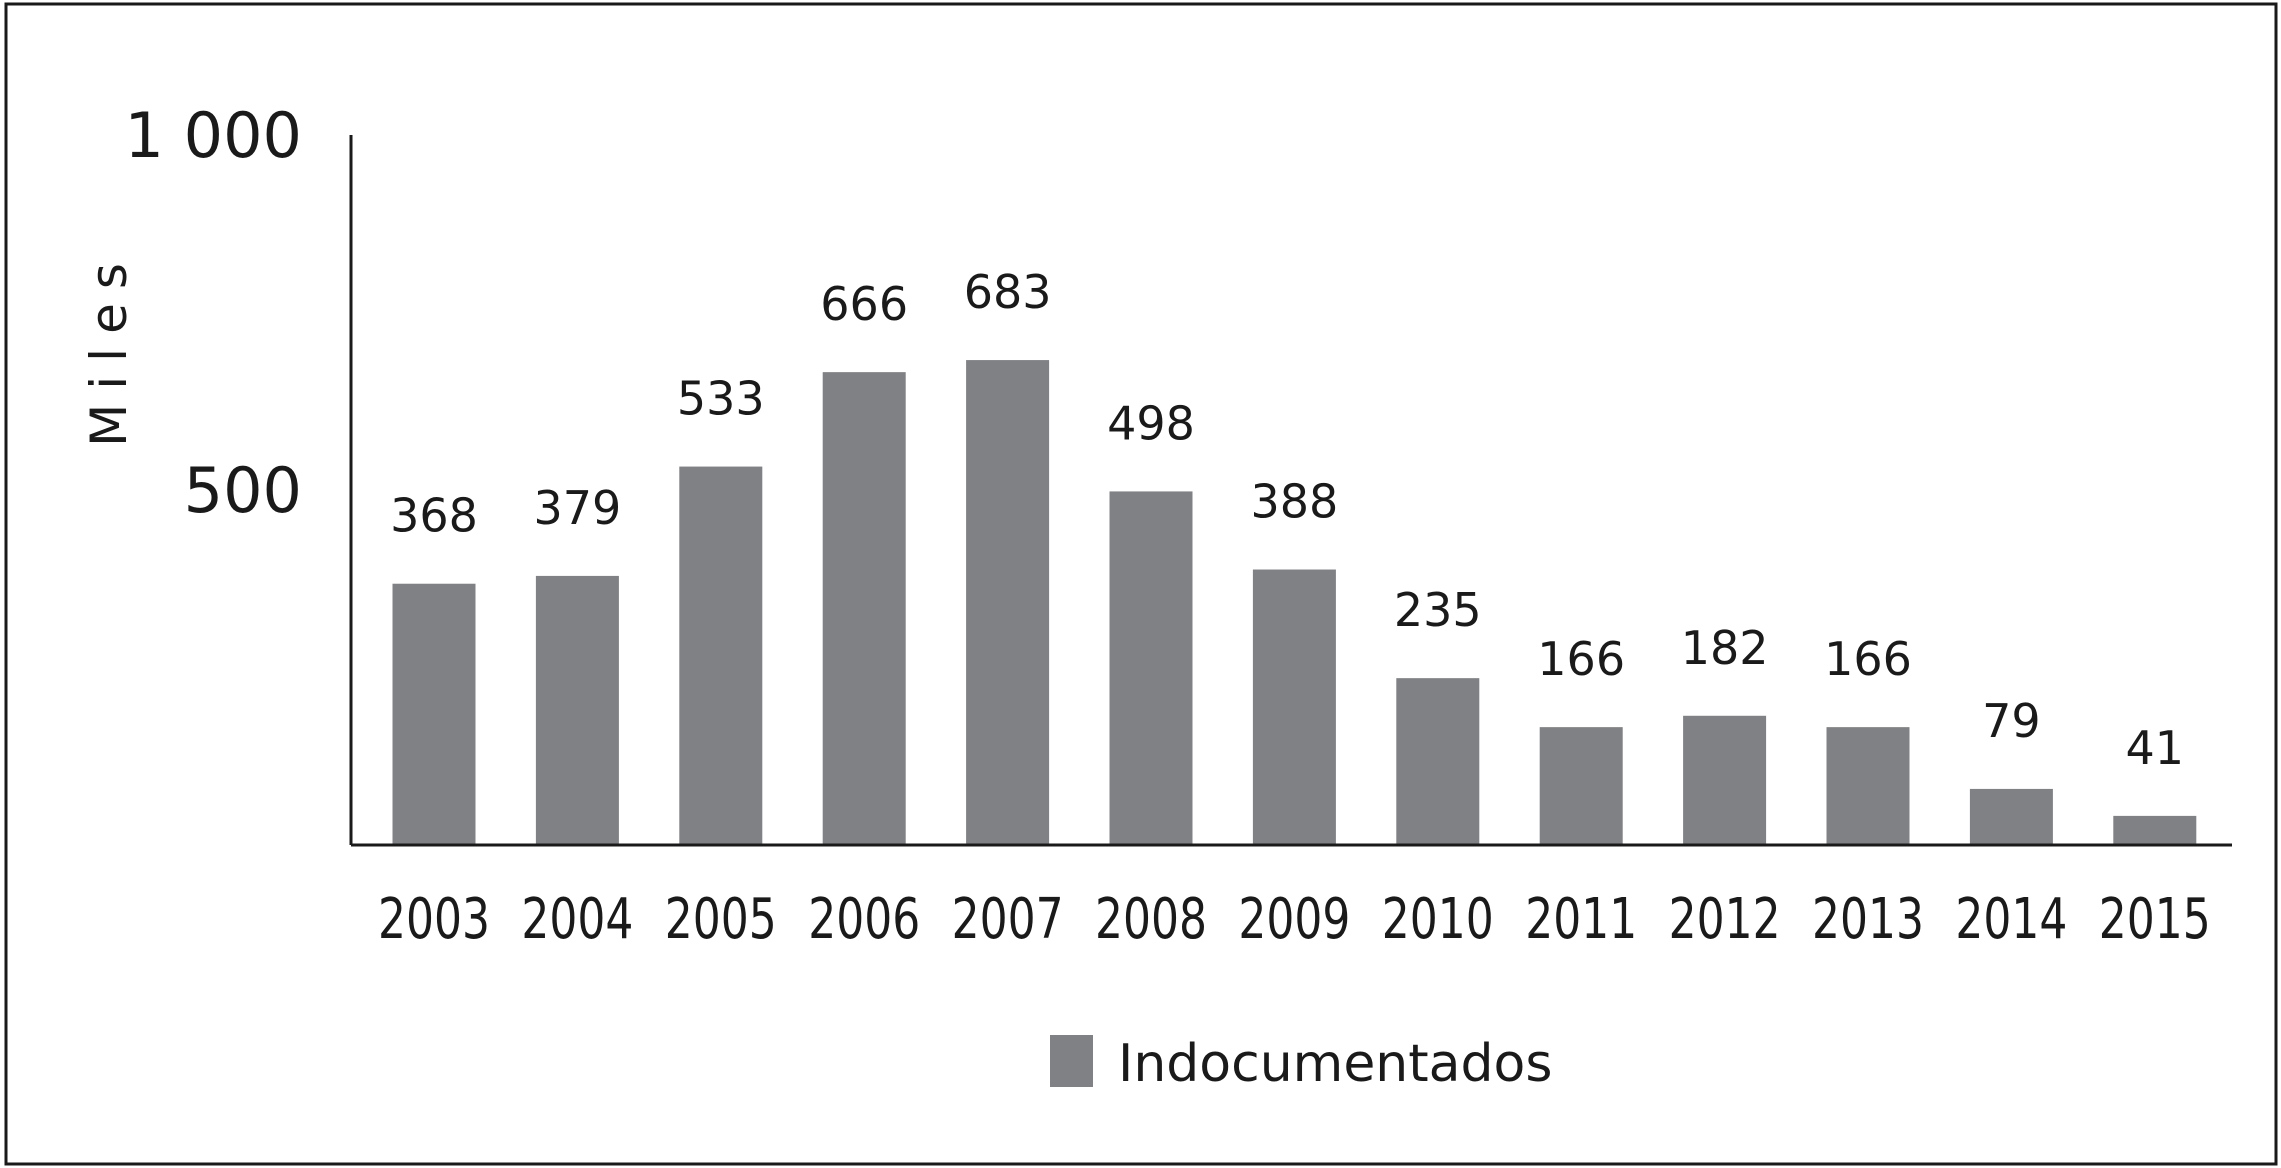 The height and width of the screenshot is (1168, 2281). Describe the element at coordinates (1071, 1061) in the screenshot. I see `legend-swatch` at that location.